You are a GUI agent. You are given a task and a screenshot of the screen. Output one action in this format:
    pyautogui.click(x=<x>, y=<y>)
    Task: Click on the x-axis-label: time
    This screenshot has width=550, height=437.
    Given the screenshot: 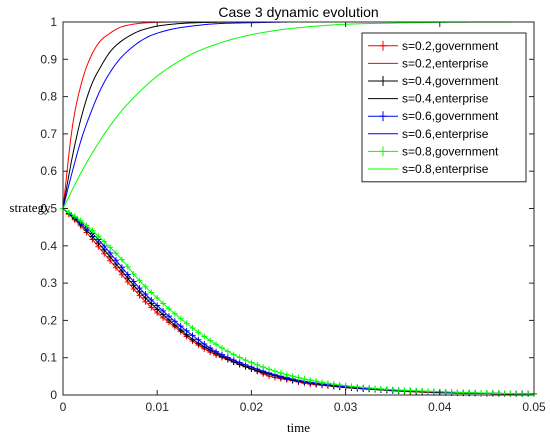 What is the action you would take?
    pyautogui.click(x=298, y=427)
    